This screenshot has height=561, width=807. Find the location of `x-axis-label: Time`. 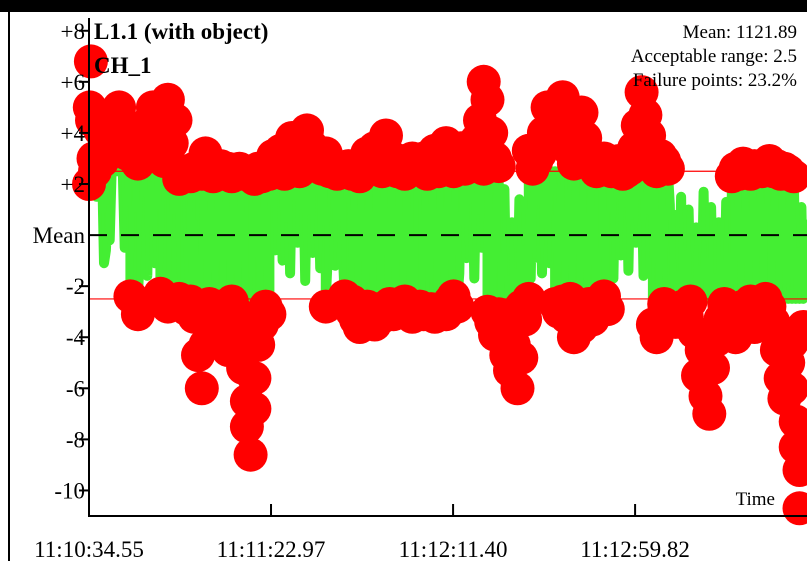

x-axis-label: Time is located at coordinates (755, 499).